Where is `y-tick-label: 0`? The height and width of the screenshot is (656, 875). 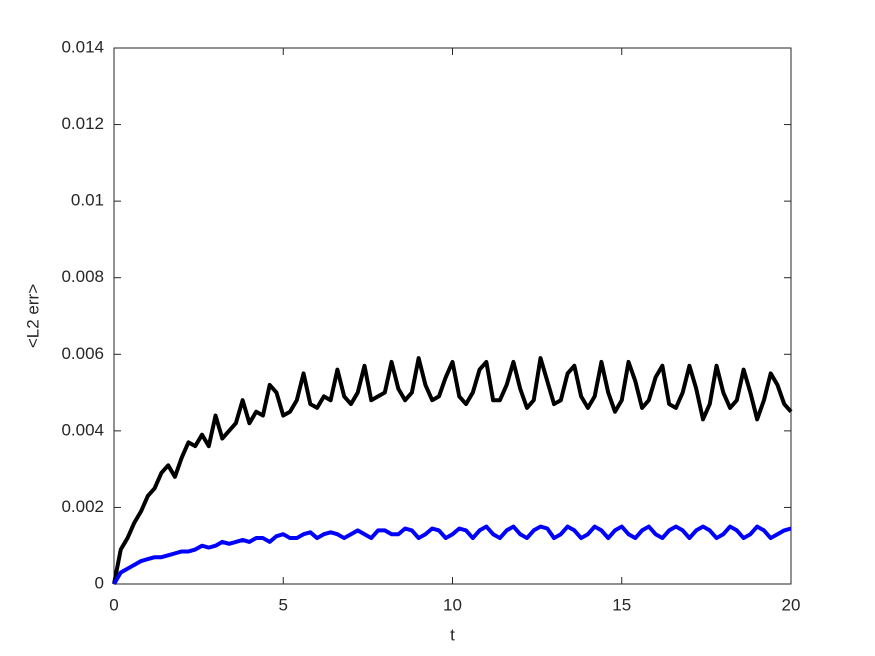 y-tick-label: 0 is located at coordinates (99, 582).